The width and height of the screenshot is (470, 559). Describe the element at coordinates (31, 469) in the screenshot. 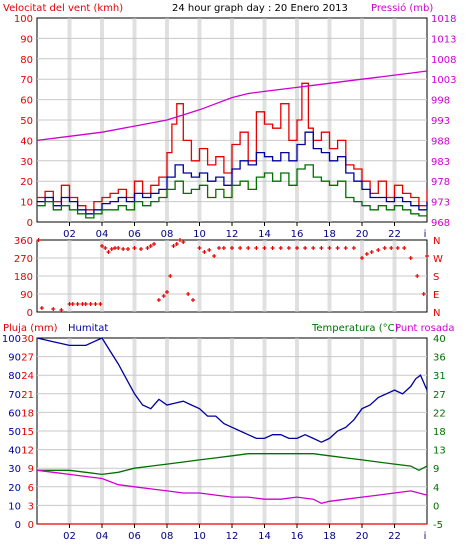

I see `rain-ytick-label: 9` at that location.